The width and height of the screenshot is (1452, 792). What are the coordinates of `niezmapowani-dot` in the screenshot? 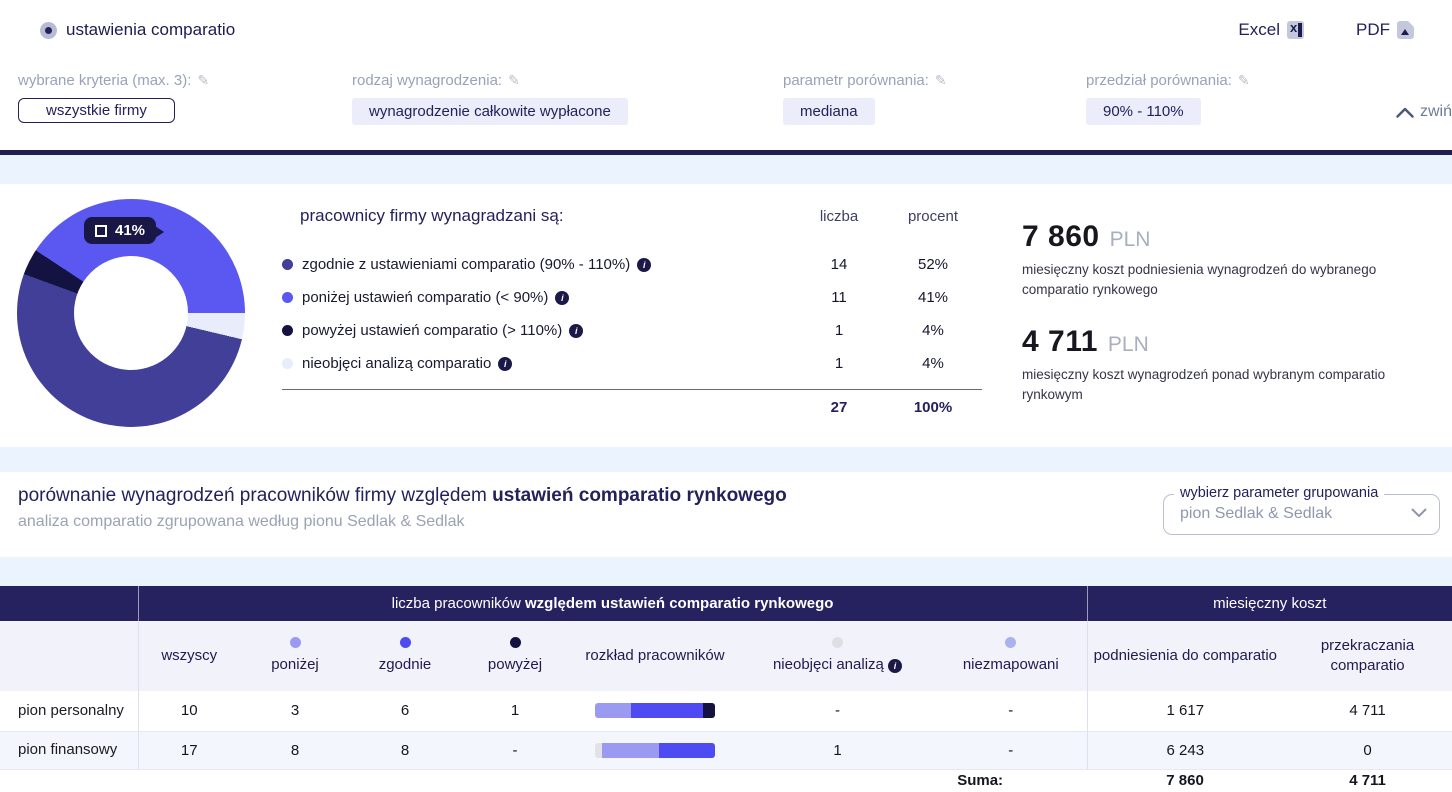 It's located at (1011, 642).